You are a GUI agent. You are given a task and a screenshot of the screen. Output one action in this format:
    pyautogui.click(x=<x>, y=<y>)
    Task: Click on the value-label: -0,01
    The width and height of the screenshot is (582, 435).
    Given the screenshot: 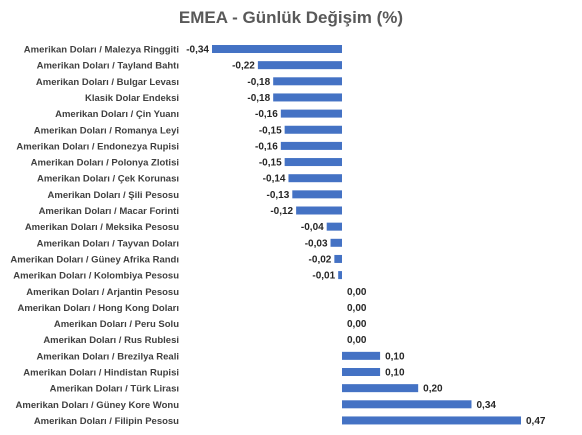 What is the action you would take?
    pyautogui.click(x=323, y=276)
    